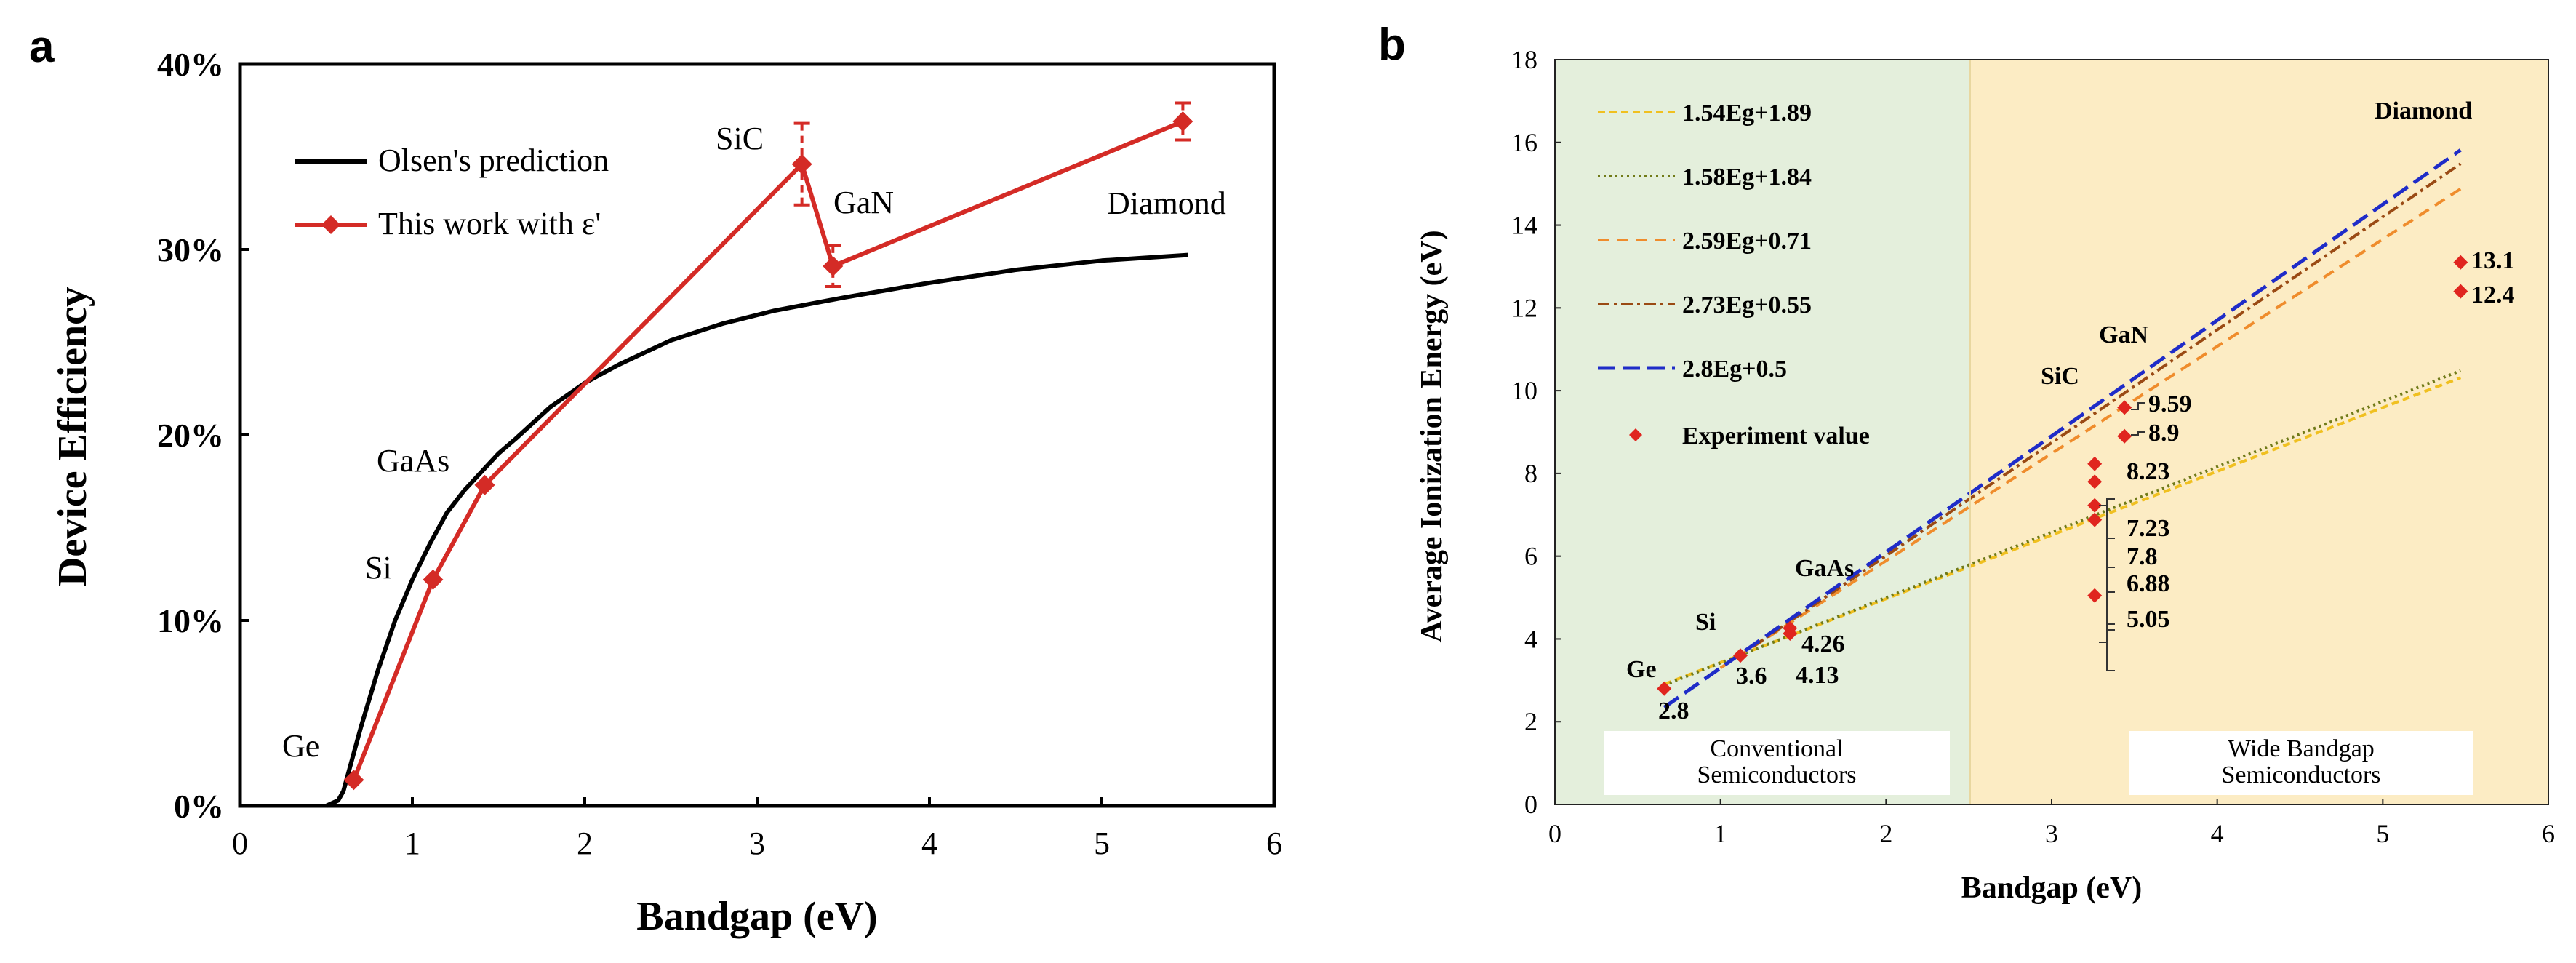 Image resolution: width=2576 pixels, height=963 pixels. What do you see at coordinates (489, 223) in the screenshot?
I see `legend-label-this-work: This work with ε'` at bounding box center [489, 223].